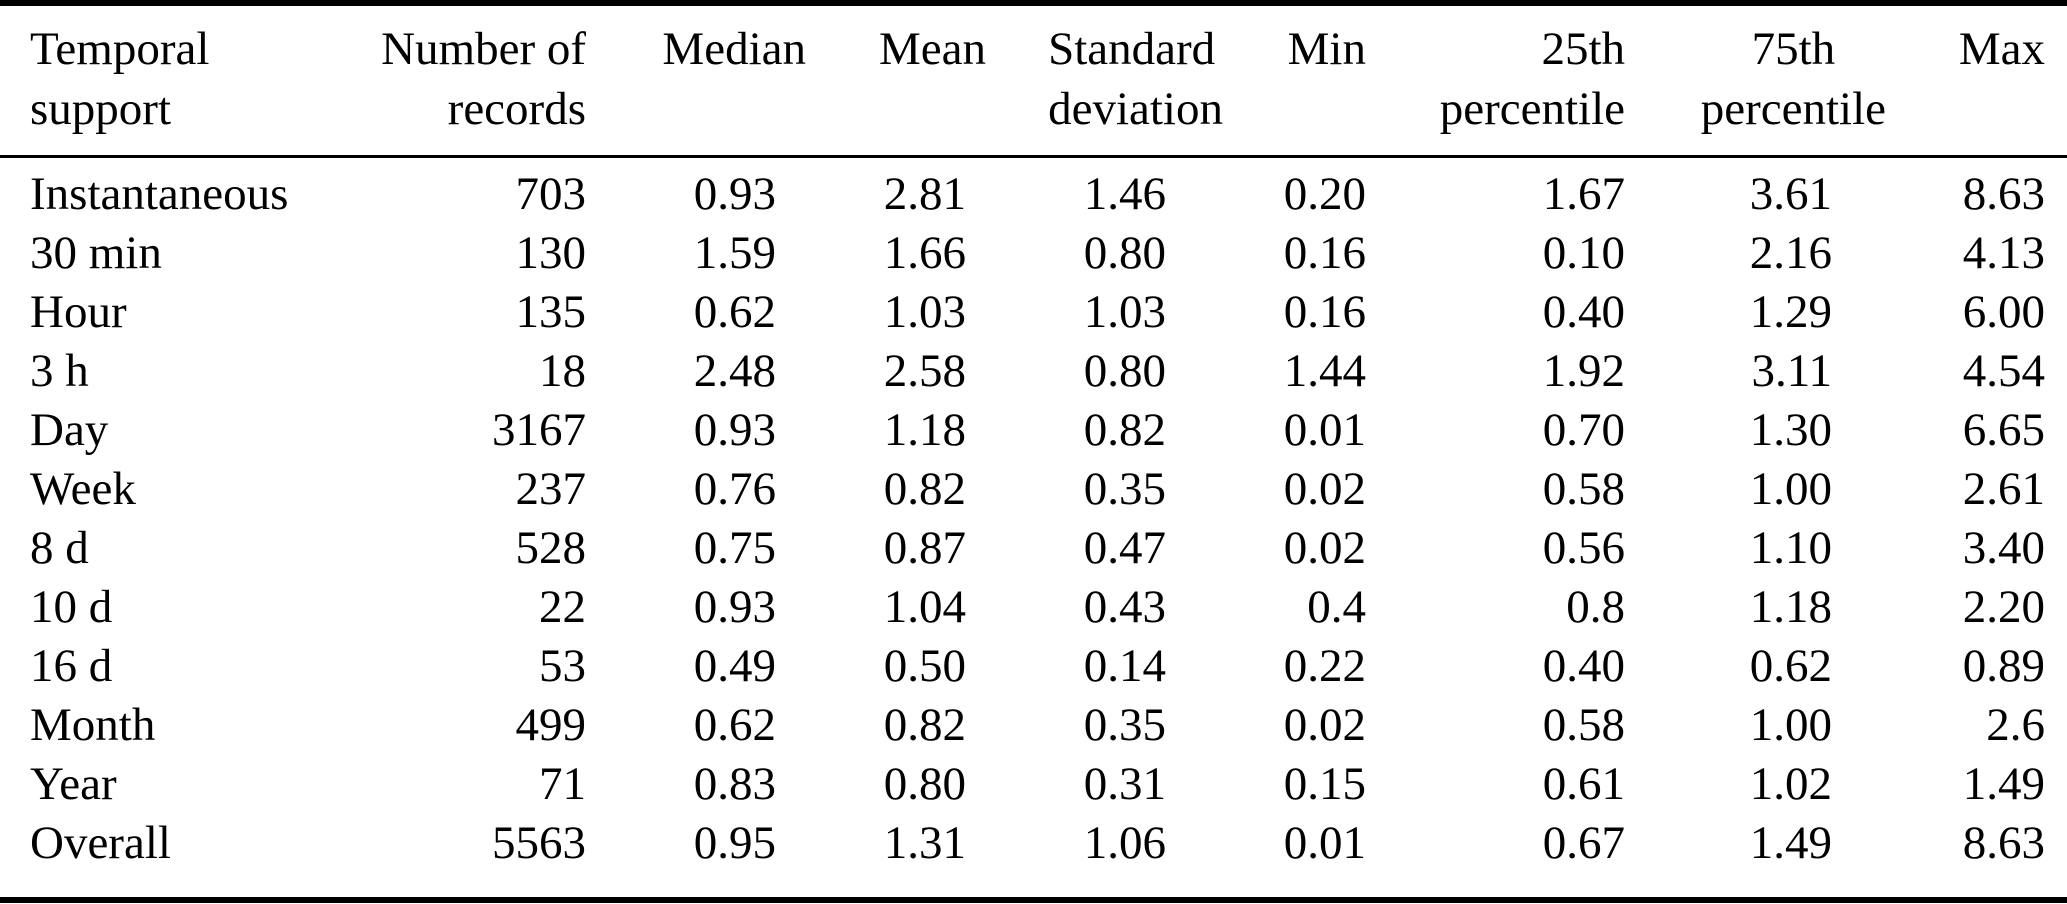  What do you see at coordinates (1583, 547) in the screenshot?
I see `cell-25th-percentile: 0.56` at bounding box center [1583, 547].